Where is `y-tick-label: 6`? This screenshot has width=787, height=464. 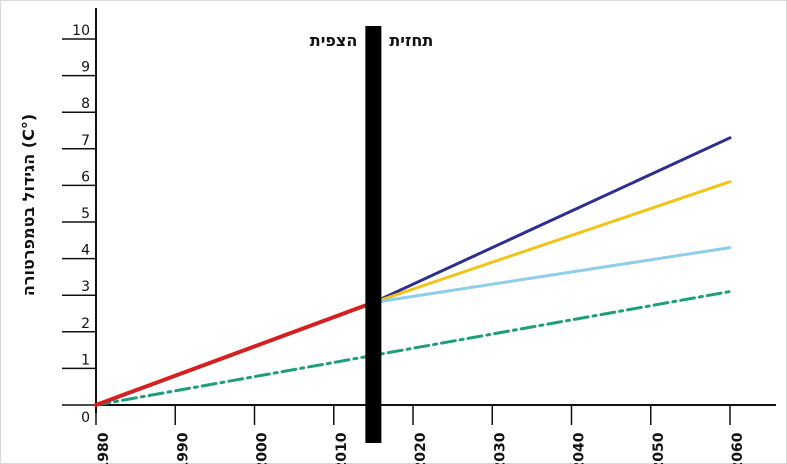
y-tick-label: 6 is located at coordinates (85, 177).